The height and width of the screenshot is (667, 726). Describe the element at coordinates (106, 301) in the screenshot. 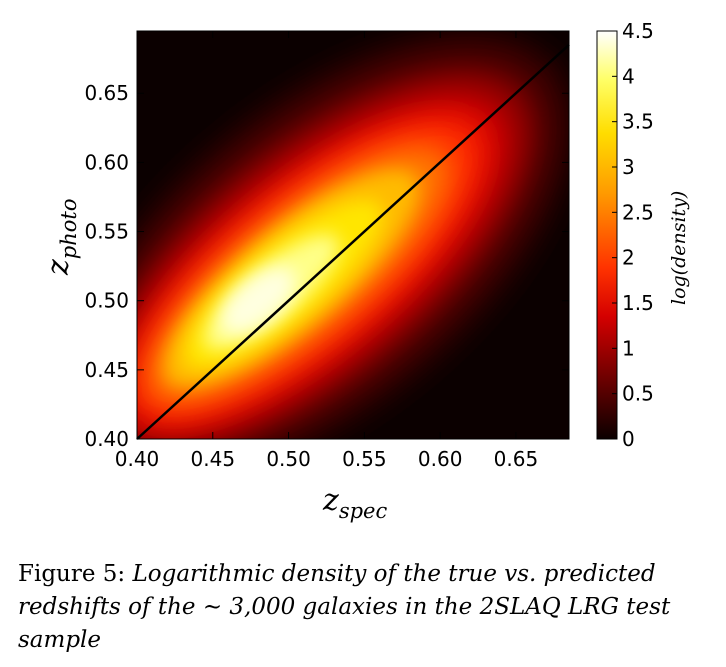

I see `y-tick-label: 0.50` at that location.